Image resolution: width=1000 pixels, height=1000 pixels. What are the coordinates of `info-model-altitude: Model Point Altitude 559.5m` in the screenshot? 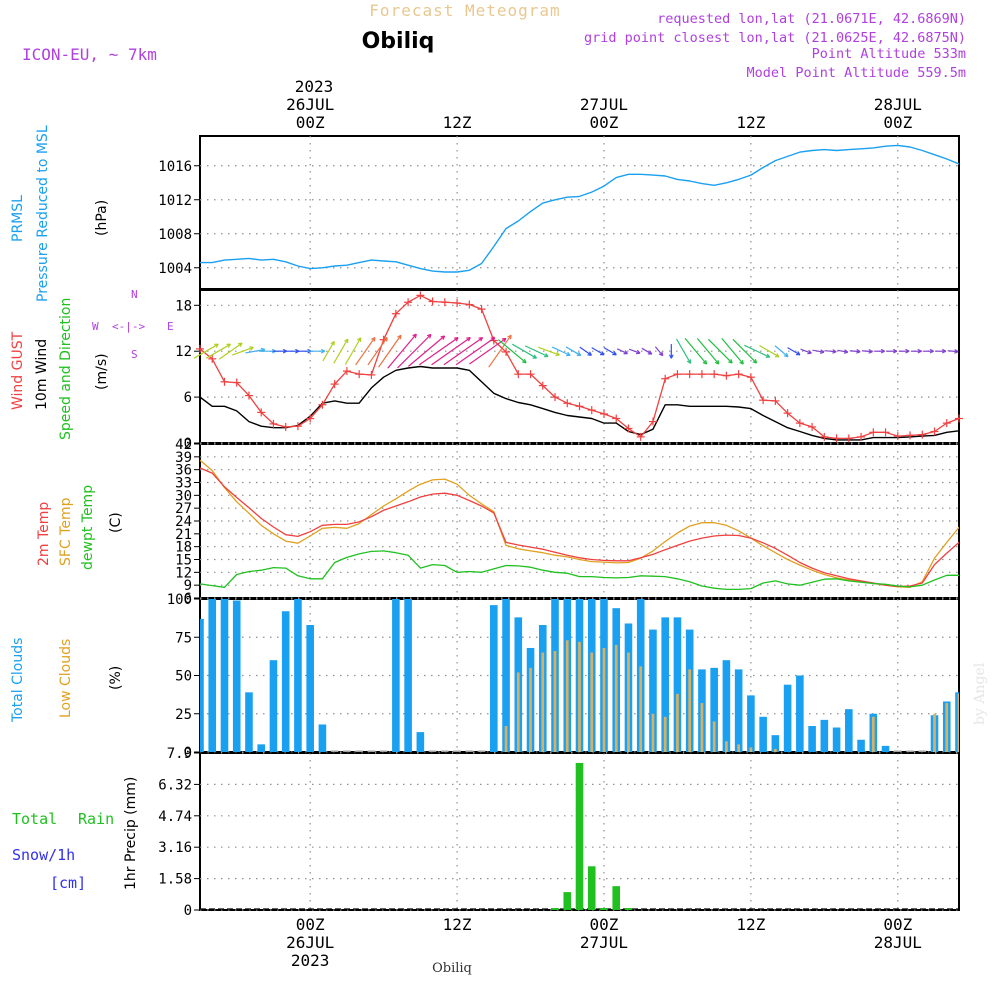 It's located at (856, 73).